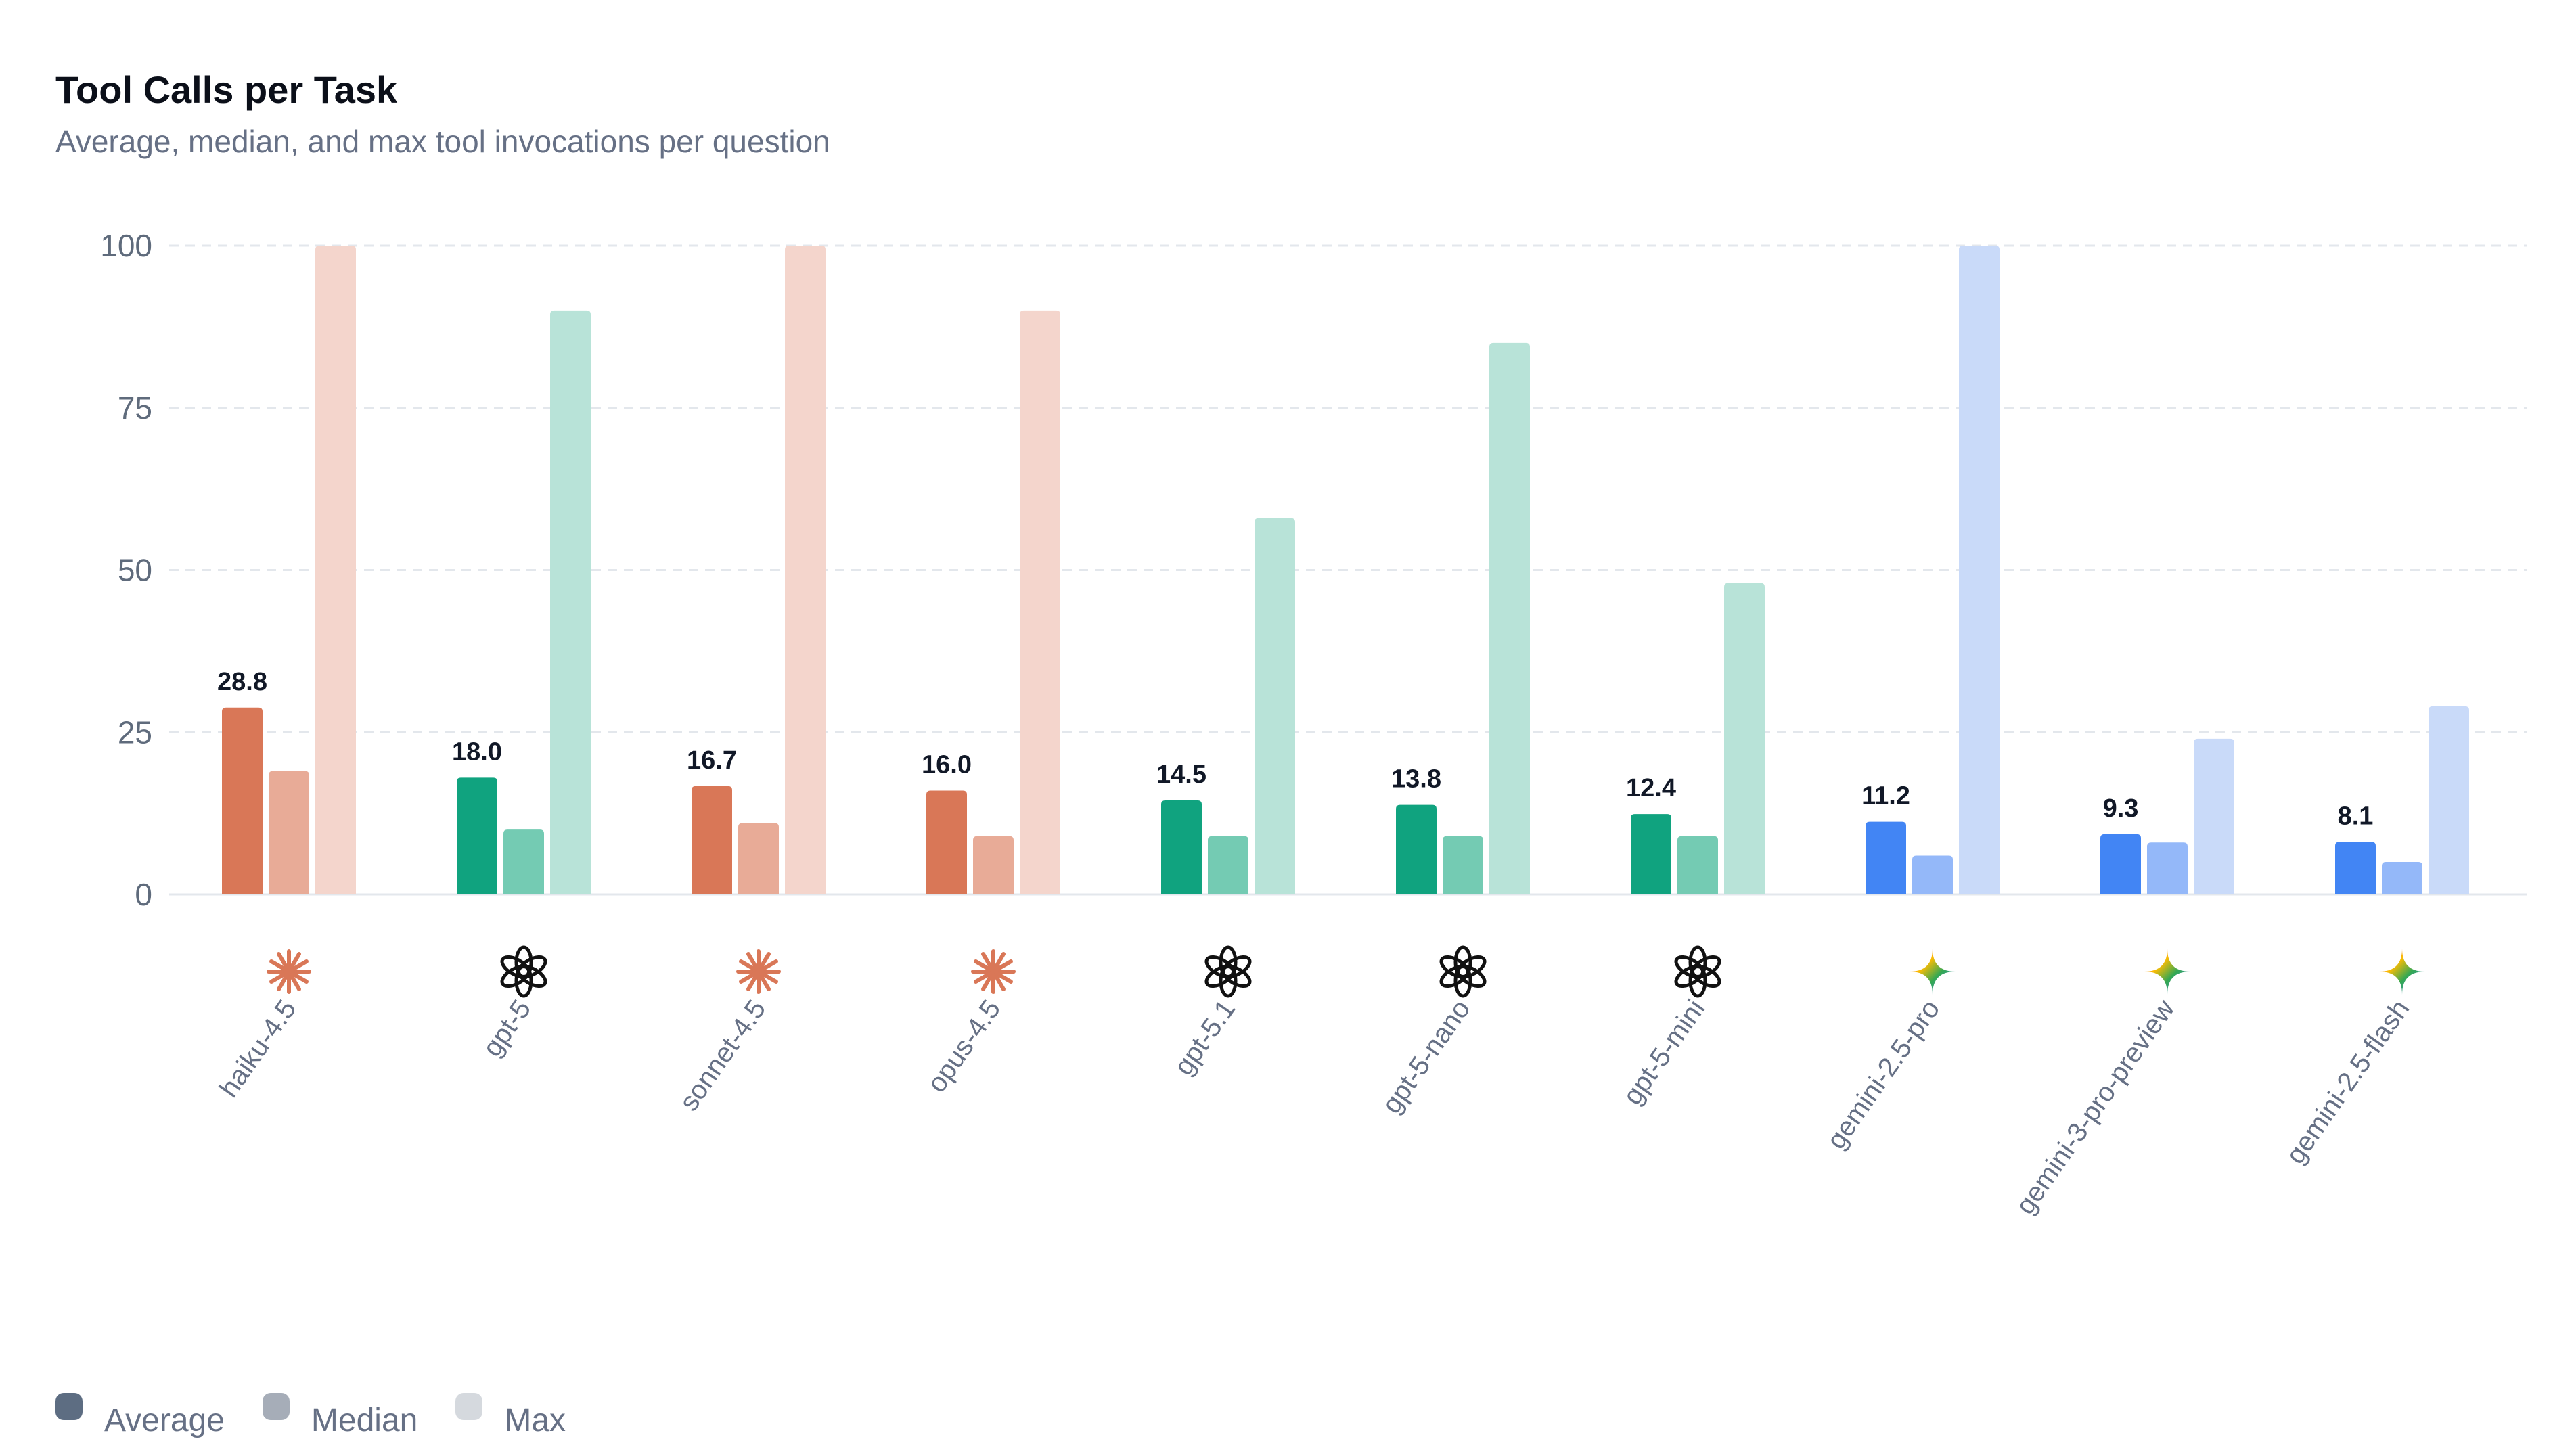 This screenshot has height=1456, width=2574. Describe the element at coordinates (1885, 796) in the screenshot. I see `data-label-average: 11.2` at that location.